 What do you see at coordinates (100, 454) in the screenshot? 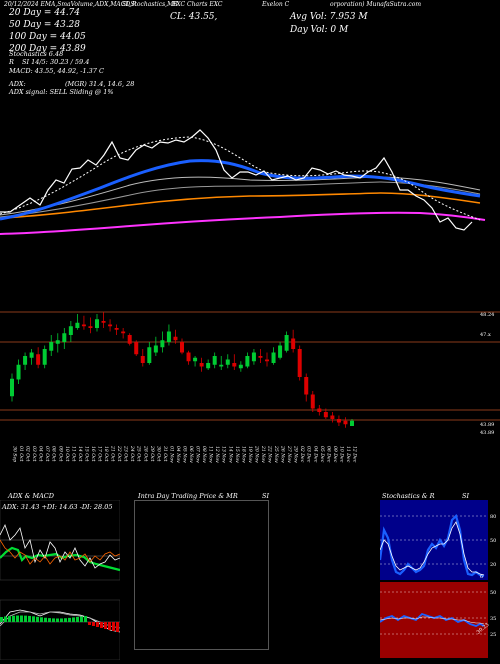
I see `date-tick-label: 17 Oct` at bounding box center [100, 454].